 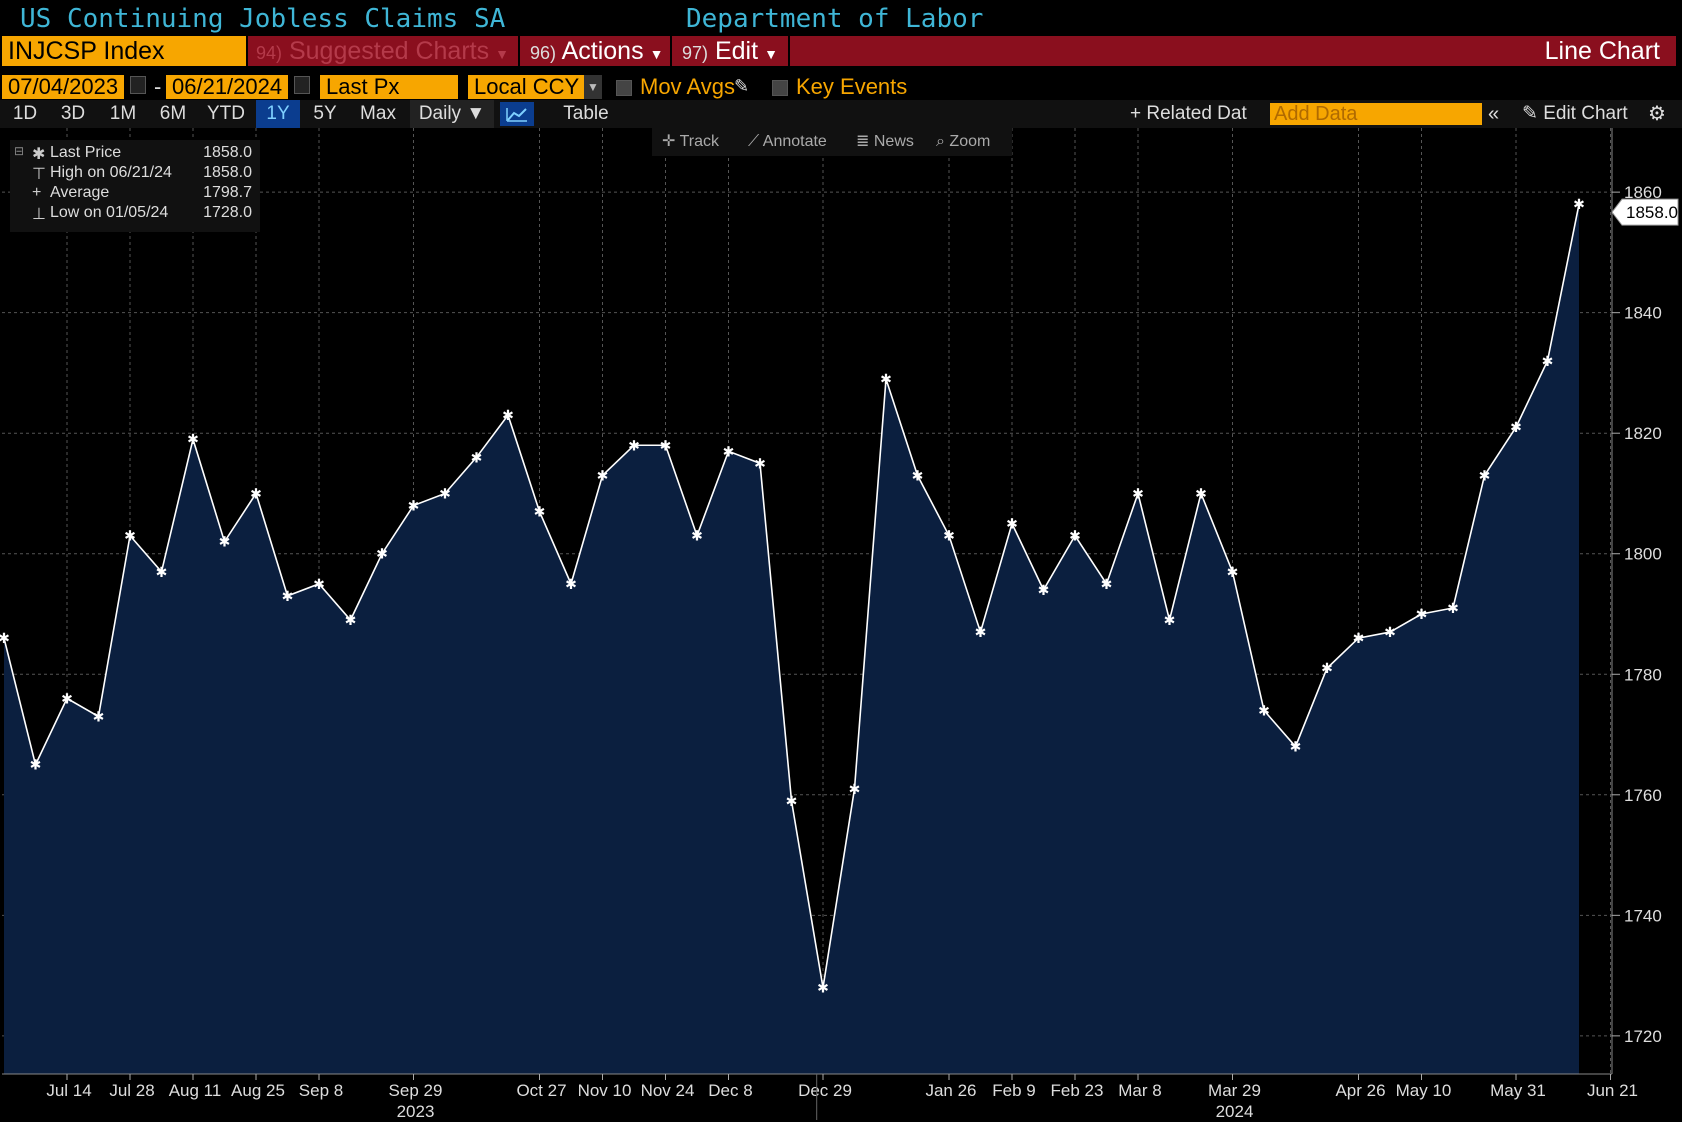 I want to click on x-tick-label: Aug 25, so click(x=258, y=1090).